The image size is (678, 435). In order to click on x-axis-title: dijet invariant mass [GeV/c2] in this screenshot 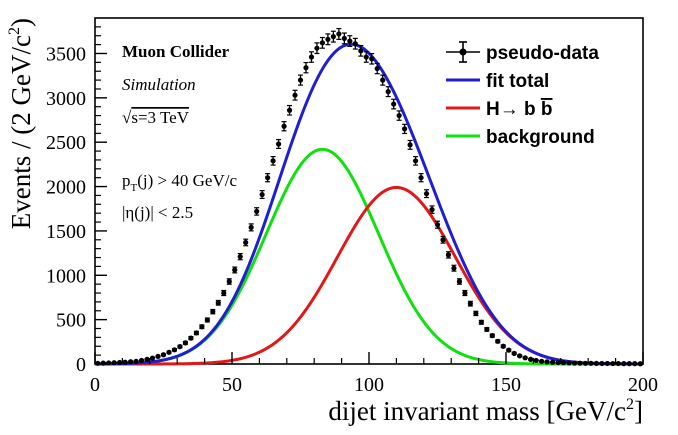, I will do `click(485, 411)`.